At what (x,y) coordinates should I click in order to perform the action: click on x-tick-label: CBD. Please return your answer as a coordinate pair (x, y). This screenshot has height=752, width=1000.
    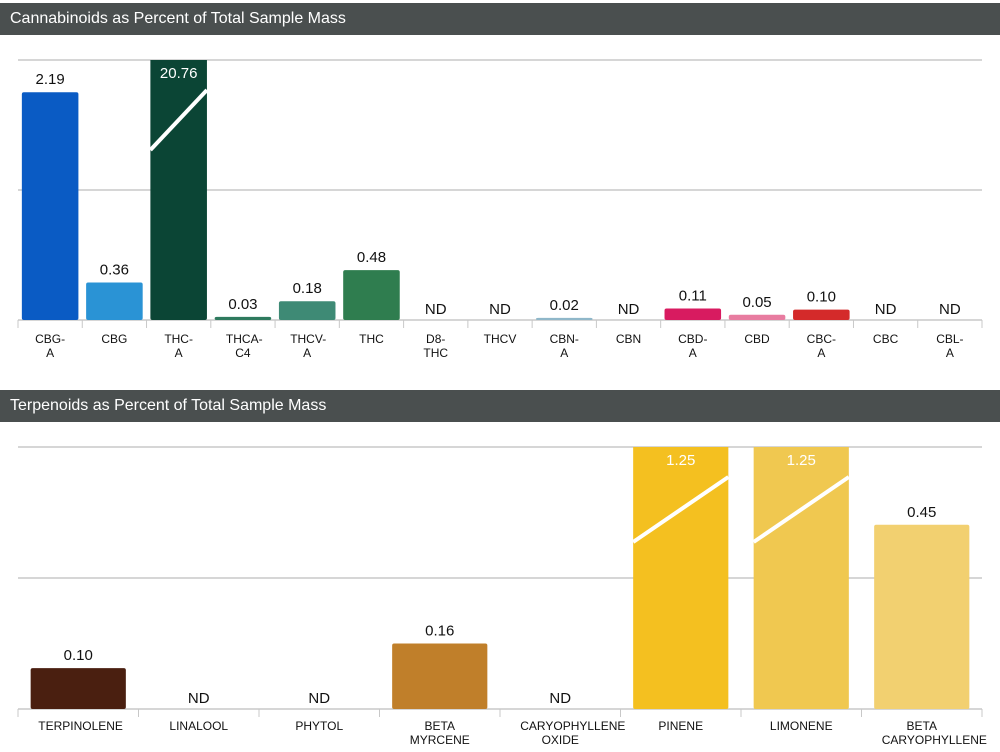
    Looking at the image, I should click on (757, 339).